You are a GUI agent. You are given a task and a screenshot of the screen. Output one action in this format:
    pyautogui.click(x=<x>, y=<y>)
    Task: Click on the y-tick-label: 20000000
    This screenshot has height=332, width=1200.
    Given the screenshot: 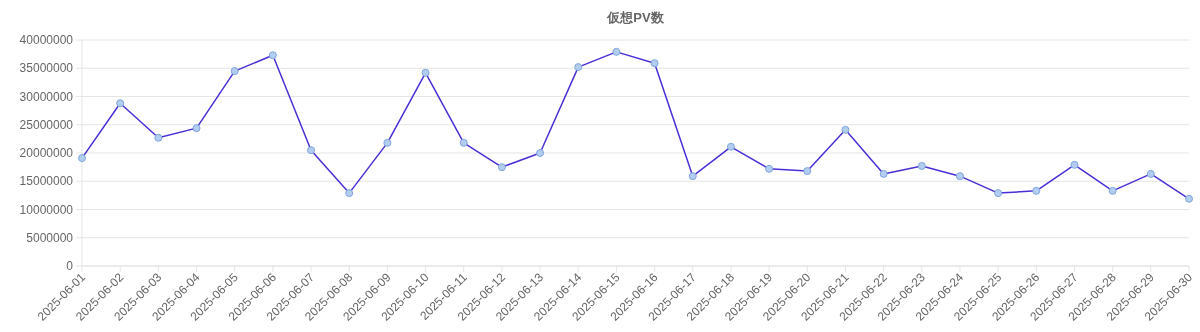 What is the action you would take?
    pyautogui.click(x=46, y=153)
    